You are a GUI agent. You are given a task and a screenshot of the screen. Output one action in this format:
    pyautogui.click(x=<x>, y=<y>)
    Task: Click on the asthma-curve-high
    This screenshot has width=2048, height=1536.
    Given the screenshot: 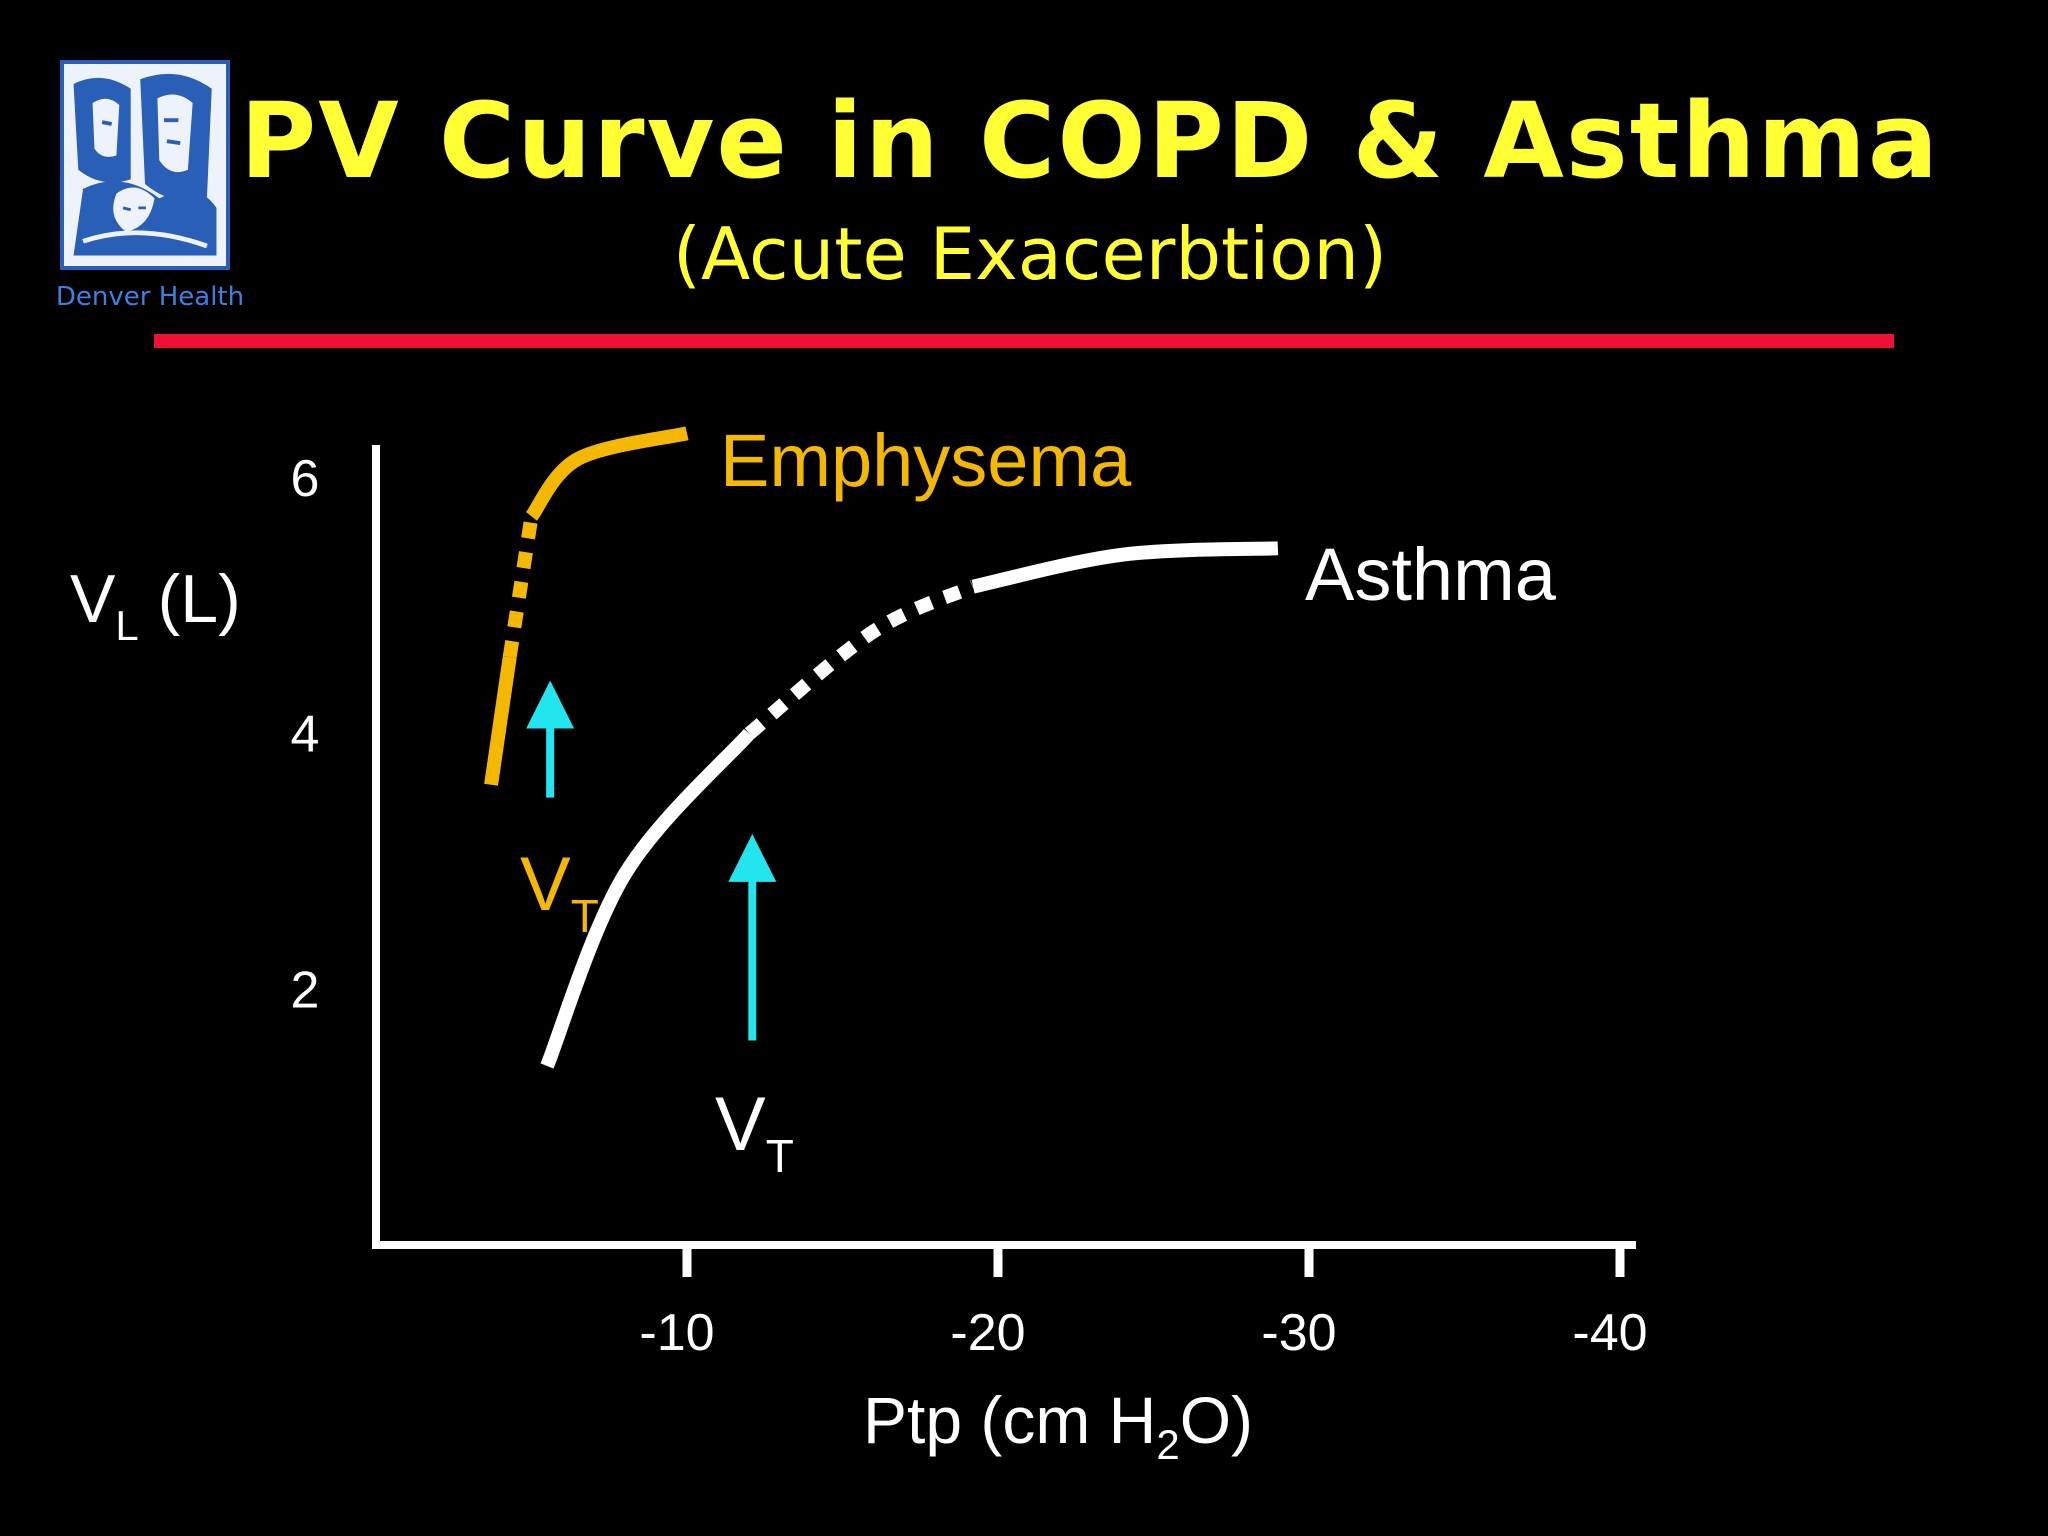 What is the action you would take?
    pyautogui.click(x=1125, y=567)
    